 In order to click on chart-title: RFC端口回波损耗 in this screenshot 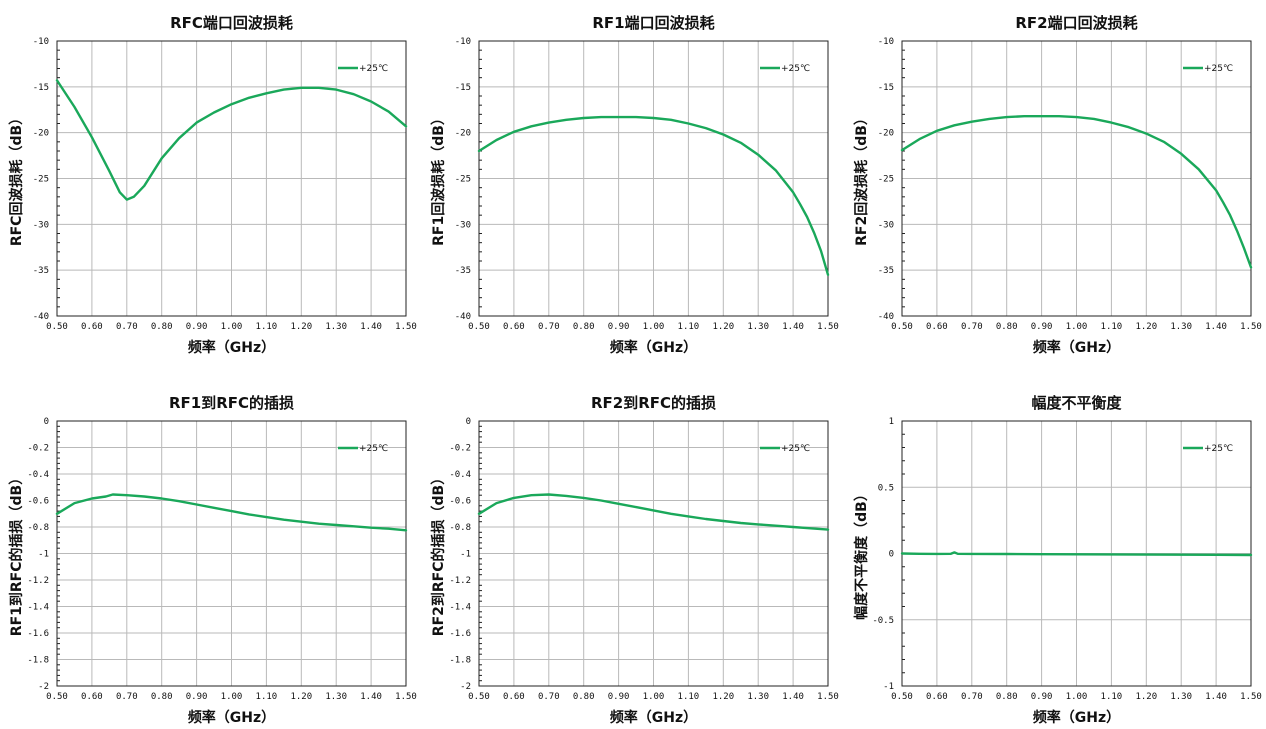, I will do `click(231, 23)`.